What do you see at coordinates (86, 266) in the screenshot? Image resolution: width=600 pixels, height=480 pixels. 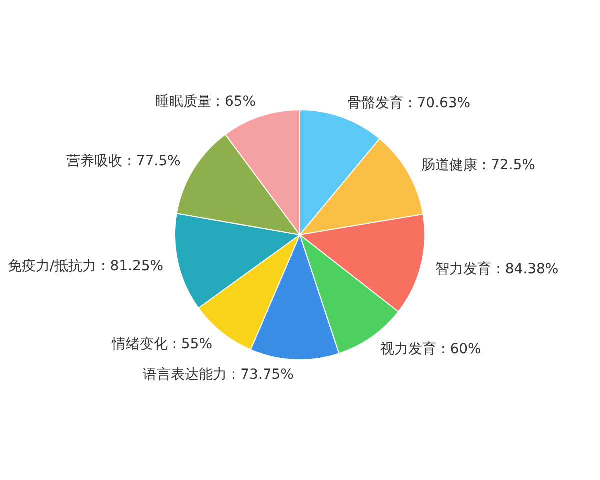 I see `slice-label: 免疫力/抵抗力 : 81.25%` at bounding box center [86, 266].